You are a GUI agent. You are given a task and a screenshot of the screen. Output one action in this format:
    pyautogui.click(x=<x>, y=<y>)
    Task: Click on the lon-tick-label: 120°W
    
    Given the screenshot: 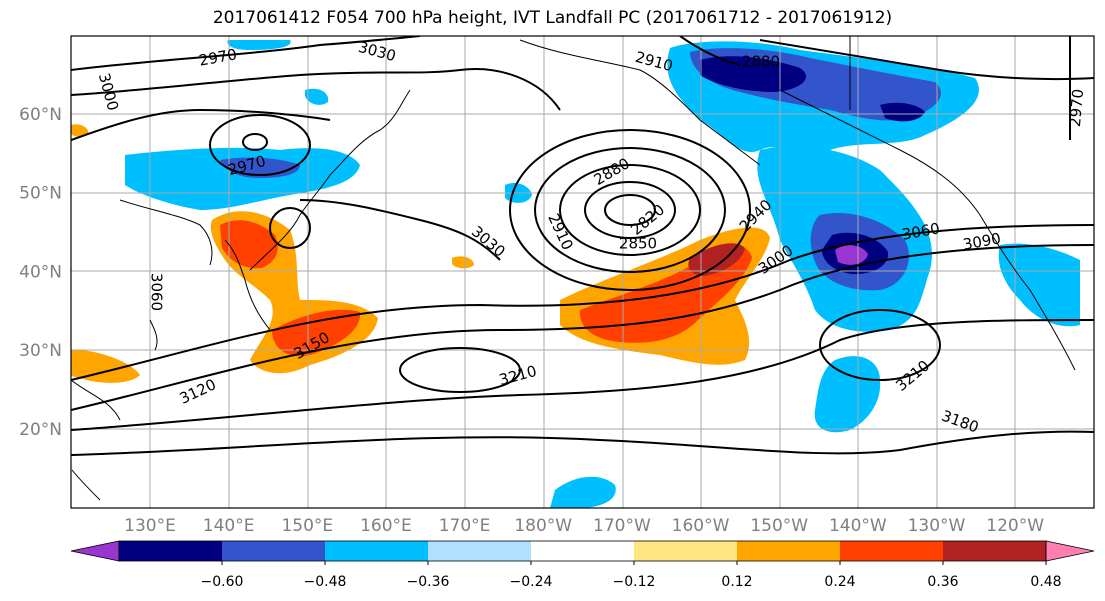 What is the action you would take?
    pyautogui.click(x=1015, y=526)
    